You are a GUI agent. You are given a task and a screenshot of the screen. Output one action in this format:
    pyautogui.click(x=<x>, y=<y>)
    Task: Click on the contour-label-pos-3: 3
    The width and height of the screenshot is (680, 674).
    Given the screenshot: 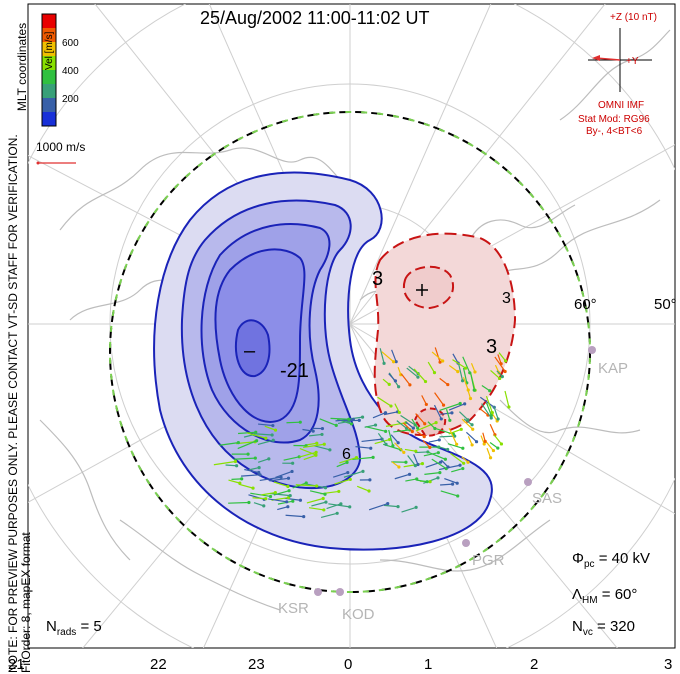 What is the action you would take?
    pyautogui.click(x=506, y=298)
    